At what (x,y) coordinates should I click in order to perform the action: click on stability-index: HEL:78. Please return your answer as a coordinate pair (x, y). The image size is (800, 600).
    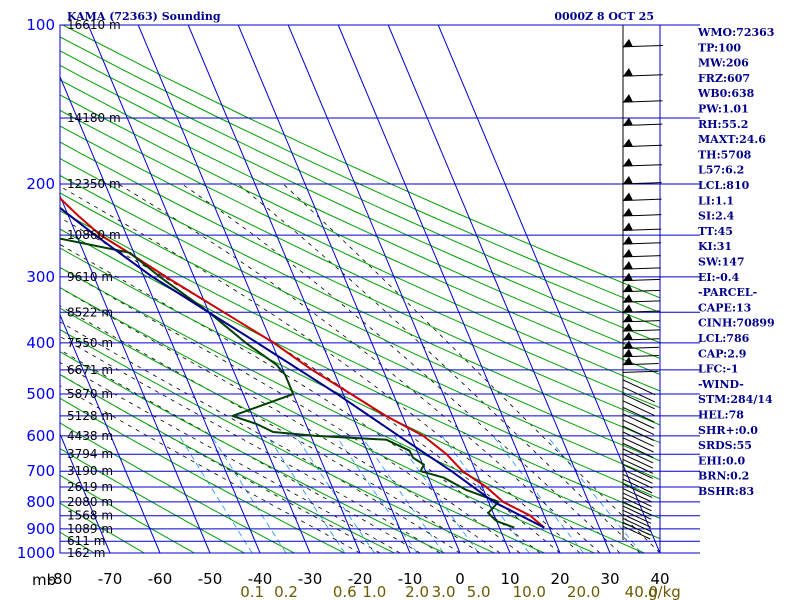
    Looking at the image, I should click on (721, 415).